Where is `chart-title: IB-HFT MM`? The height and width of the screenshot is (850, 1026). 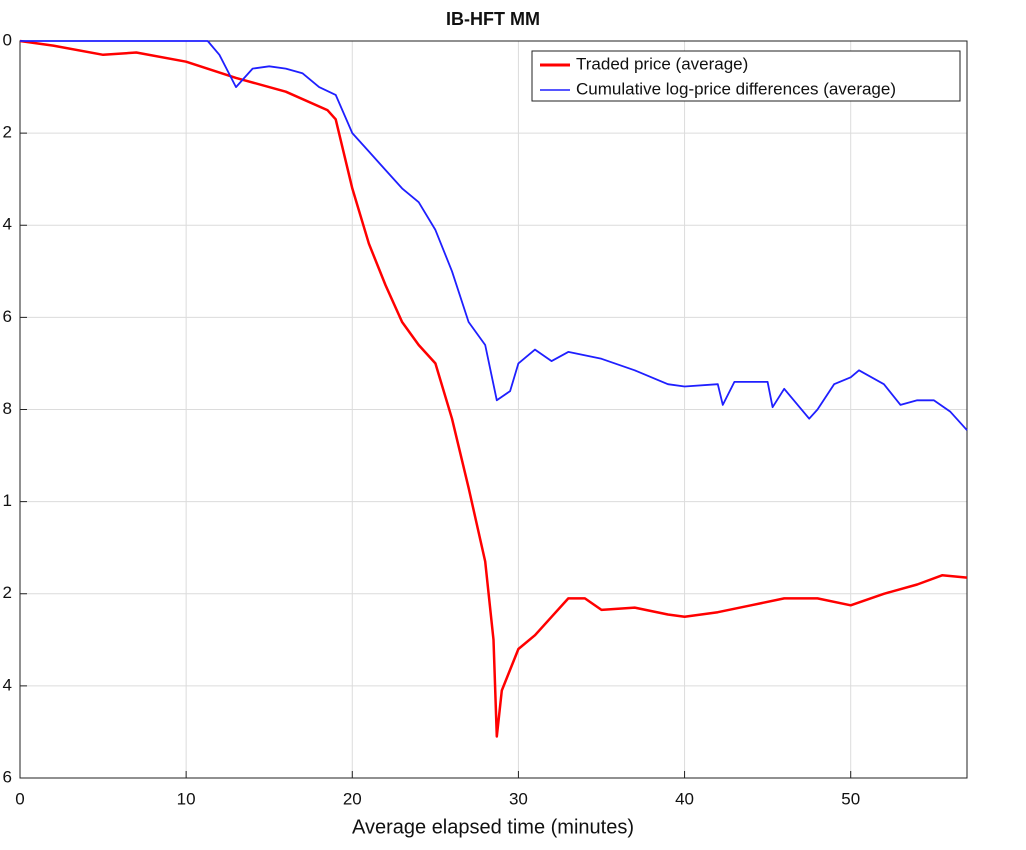
chart-title: IB-HFT MM is located at coordinates (493, 19).